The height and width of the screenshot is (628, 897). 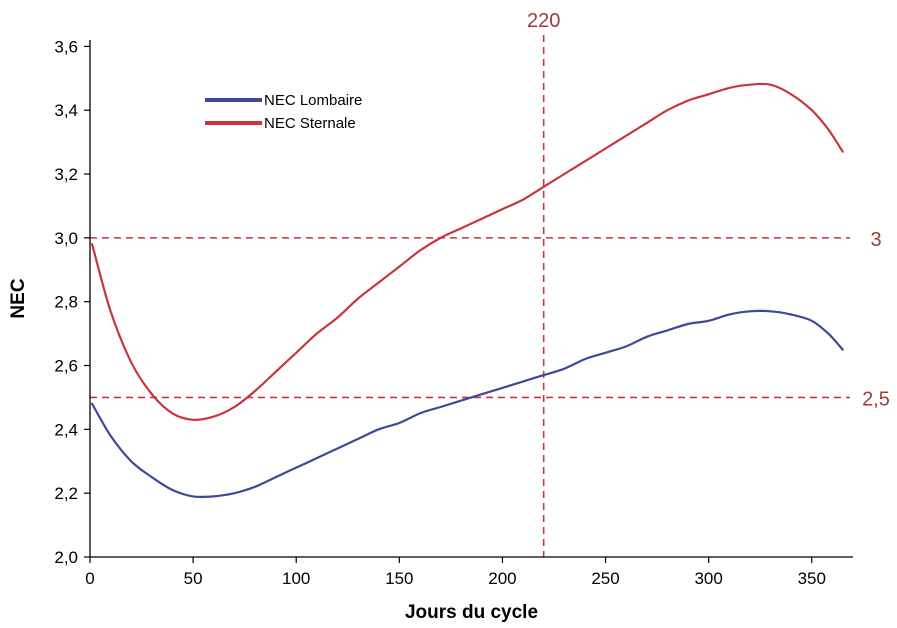 I want to click on x-tick-label: 0, so click(x=89, y=578).